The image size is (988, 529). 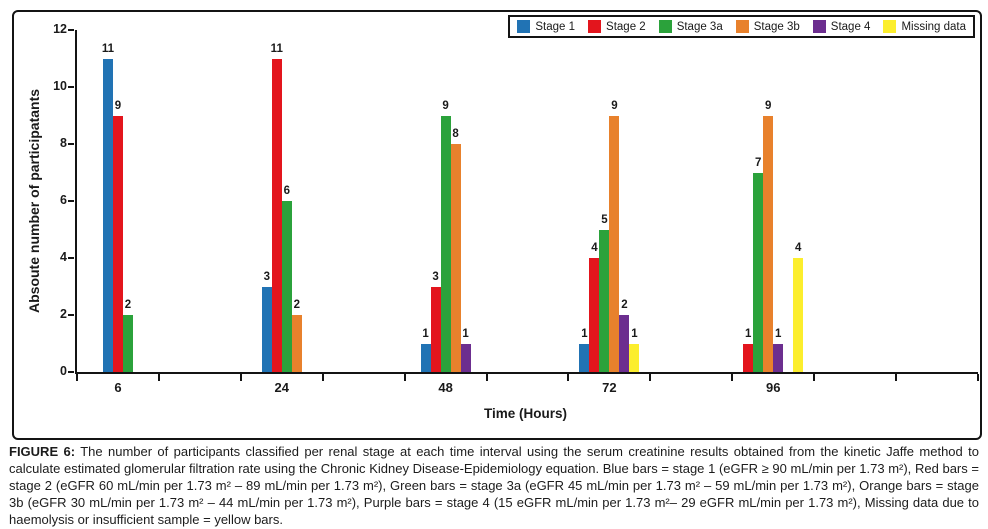 I want to click on y-axis-tick-label: 10, so click(x=60, y=86).